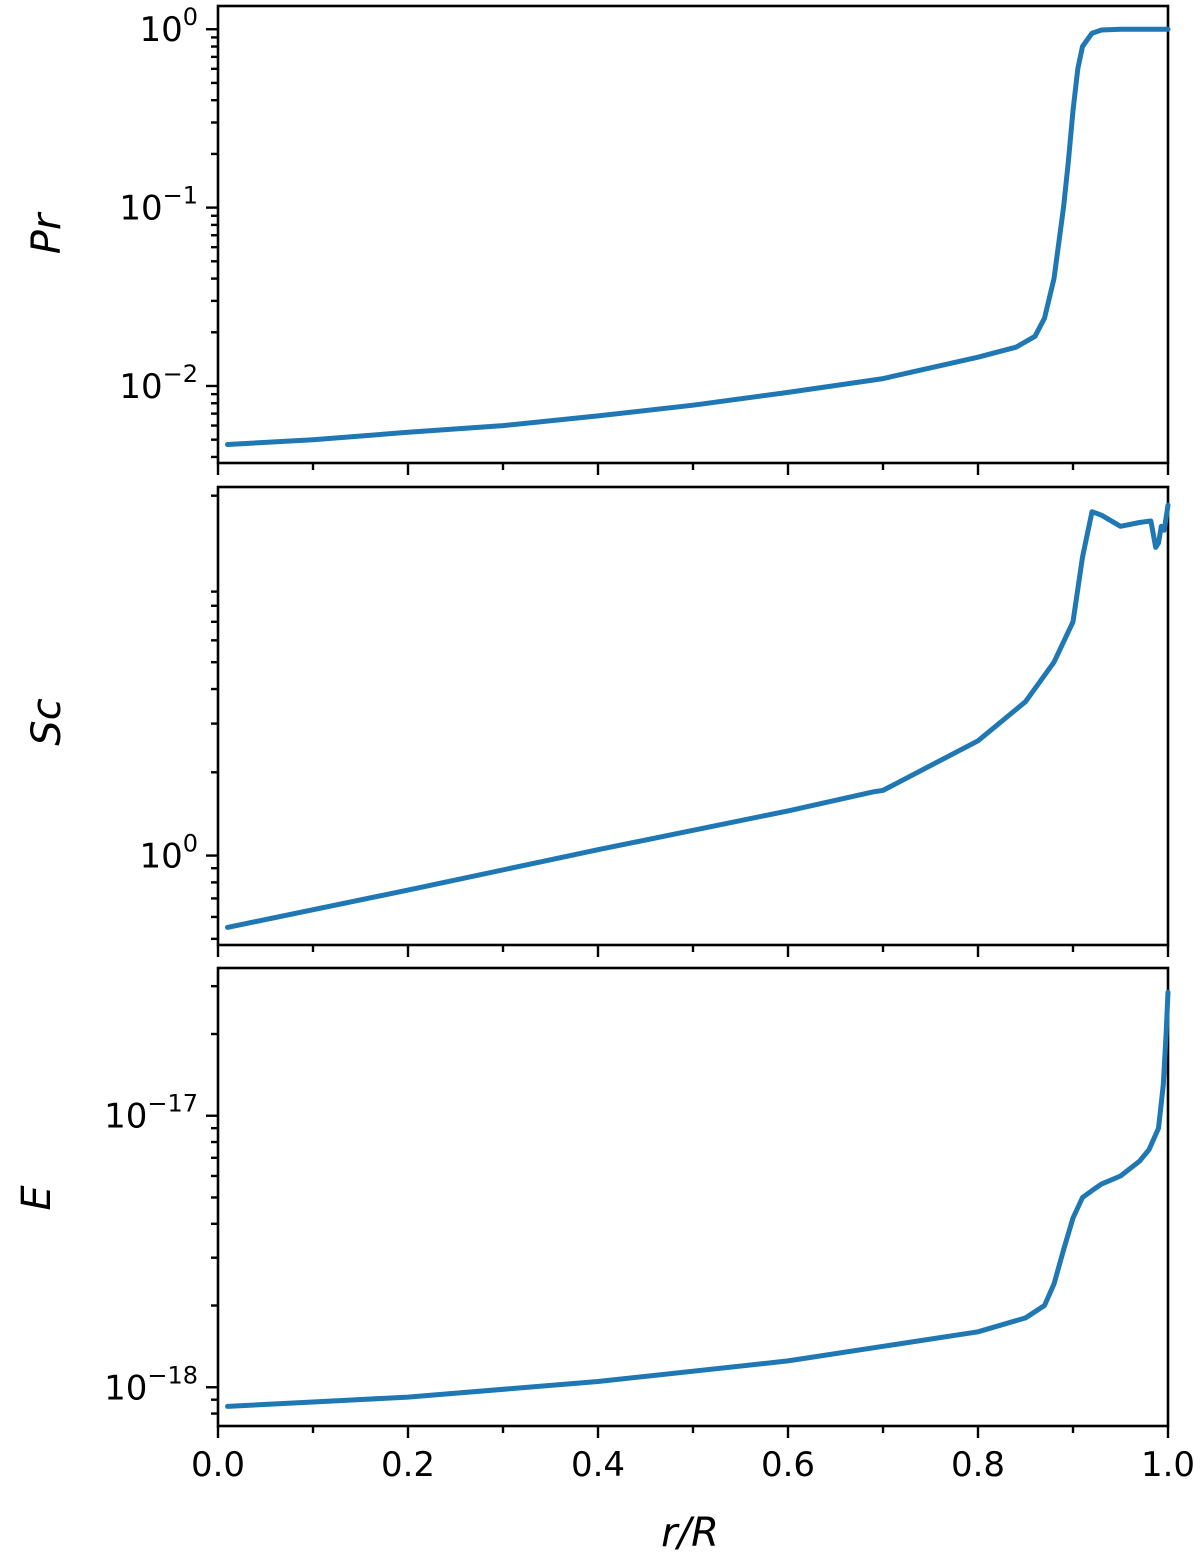  What do you see at coordinates (690, 1533) in the screenshot?
I see `x-axis-label: r/R` at bounding box center [690, 1533].